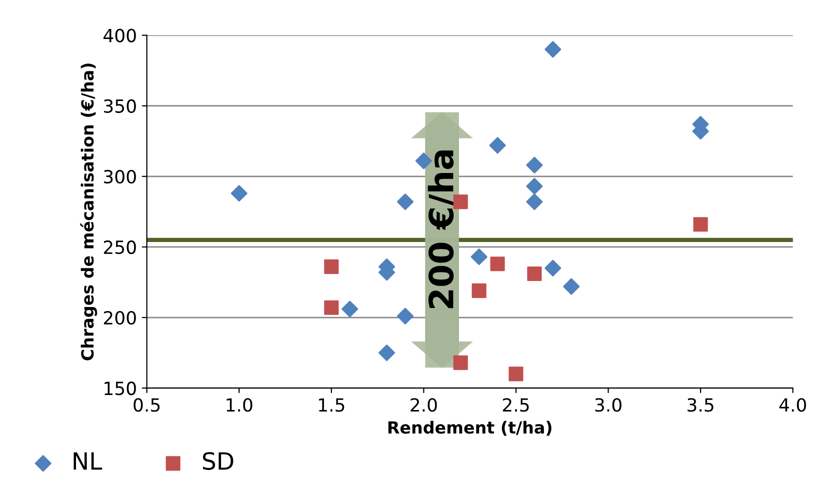 The image size is (839, 504). Describe the element at coordinates (331, 405) in the screenshot. I see `x-tick-label: 1.5` at that location.